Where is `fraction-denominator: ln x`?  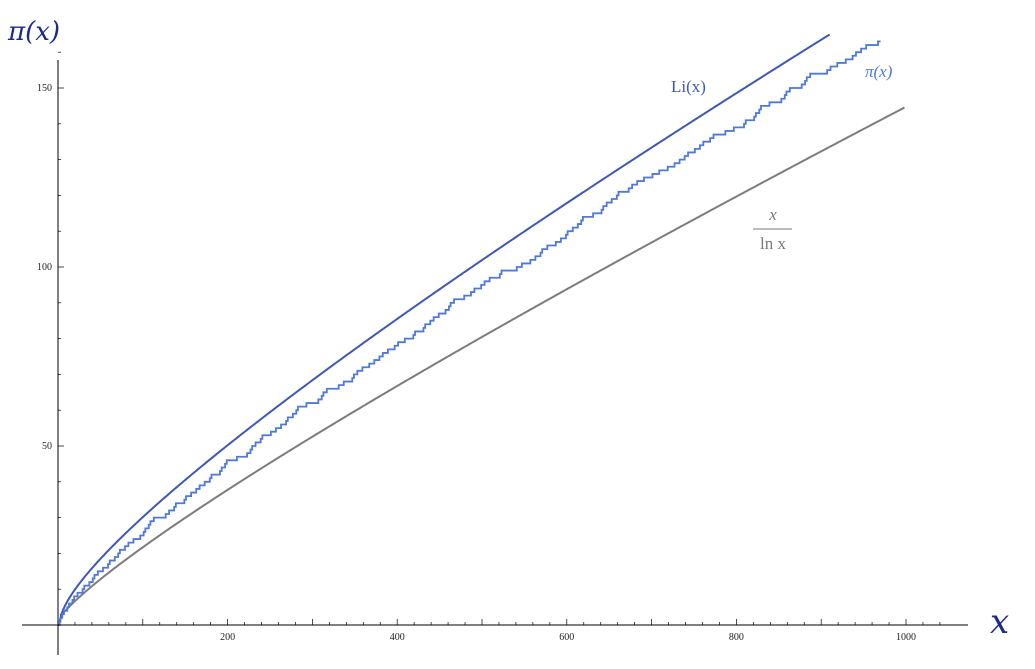
fraction-denominator: ln x is located at coordinates (773, 243).